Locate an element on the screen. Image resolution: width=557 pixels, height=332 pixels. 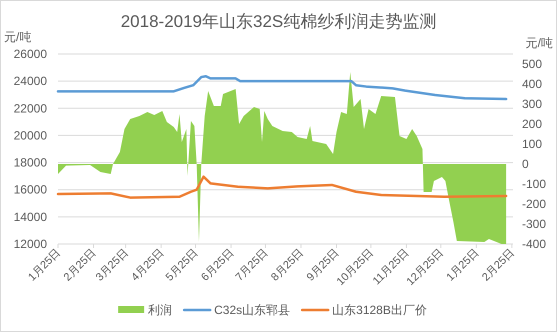
legend-label: 山东3128B出厂价 is located at coordinates (379, 310).